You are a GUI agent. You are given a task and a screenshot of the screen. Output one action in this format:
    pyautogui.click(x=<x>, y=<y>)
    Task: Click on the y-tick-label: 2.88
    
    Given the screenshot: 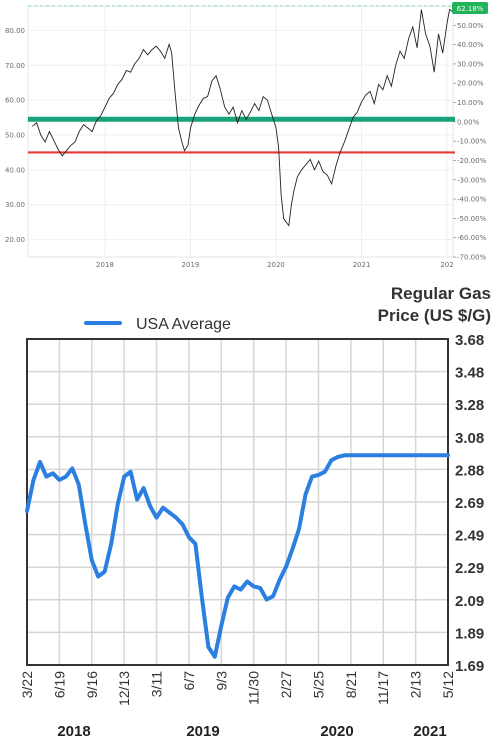 What is the action you would take?
    pyautogui.click(x=469, y=470)
    